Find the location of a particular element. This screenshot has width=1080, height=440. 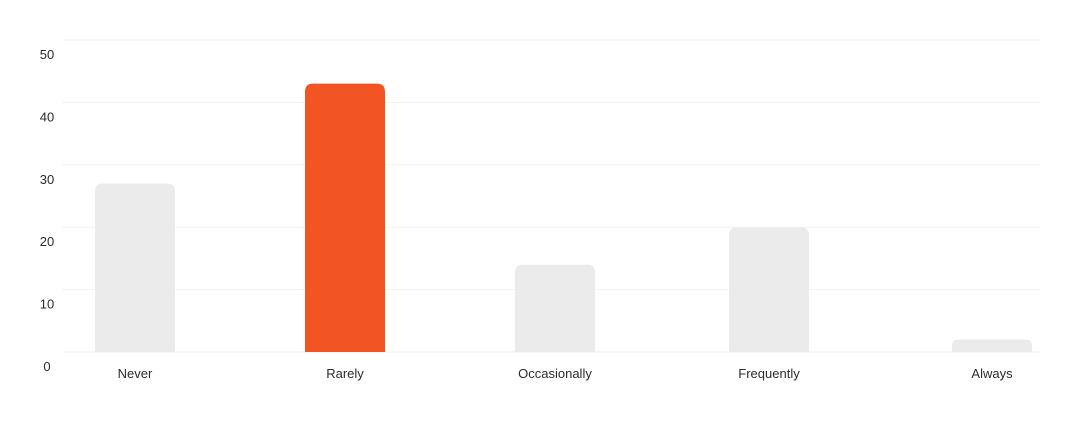

y-tick-label: 50 is located at coordinates (47, 54).